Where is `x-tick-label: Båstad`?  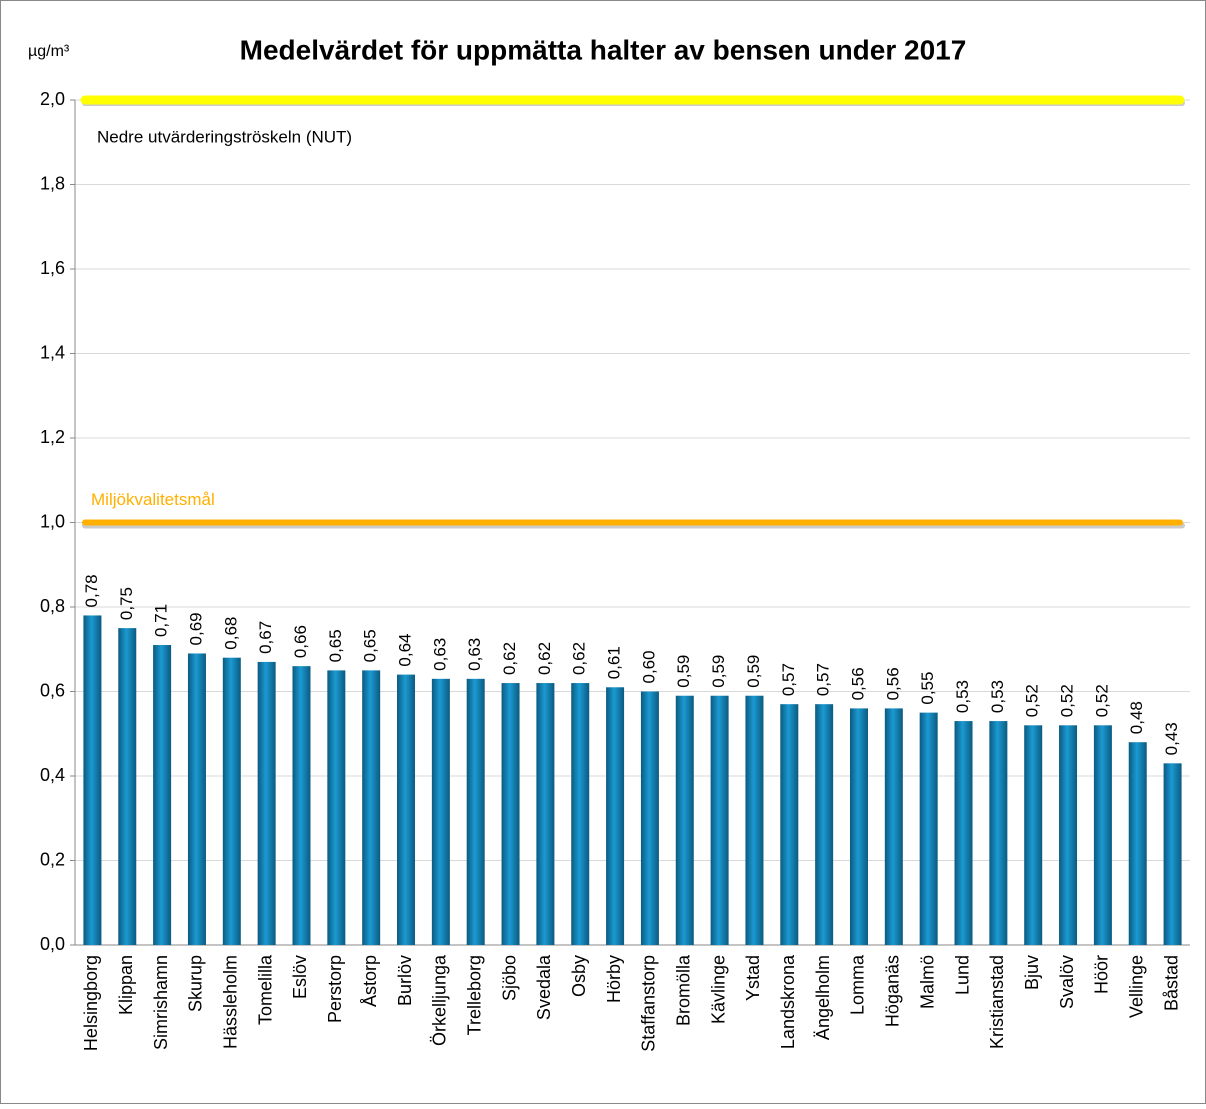
x-tick-label: Båstad is located at coordinates (1171, 983).